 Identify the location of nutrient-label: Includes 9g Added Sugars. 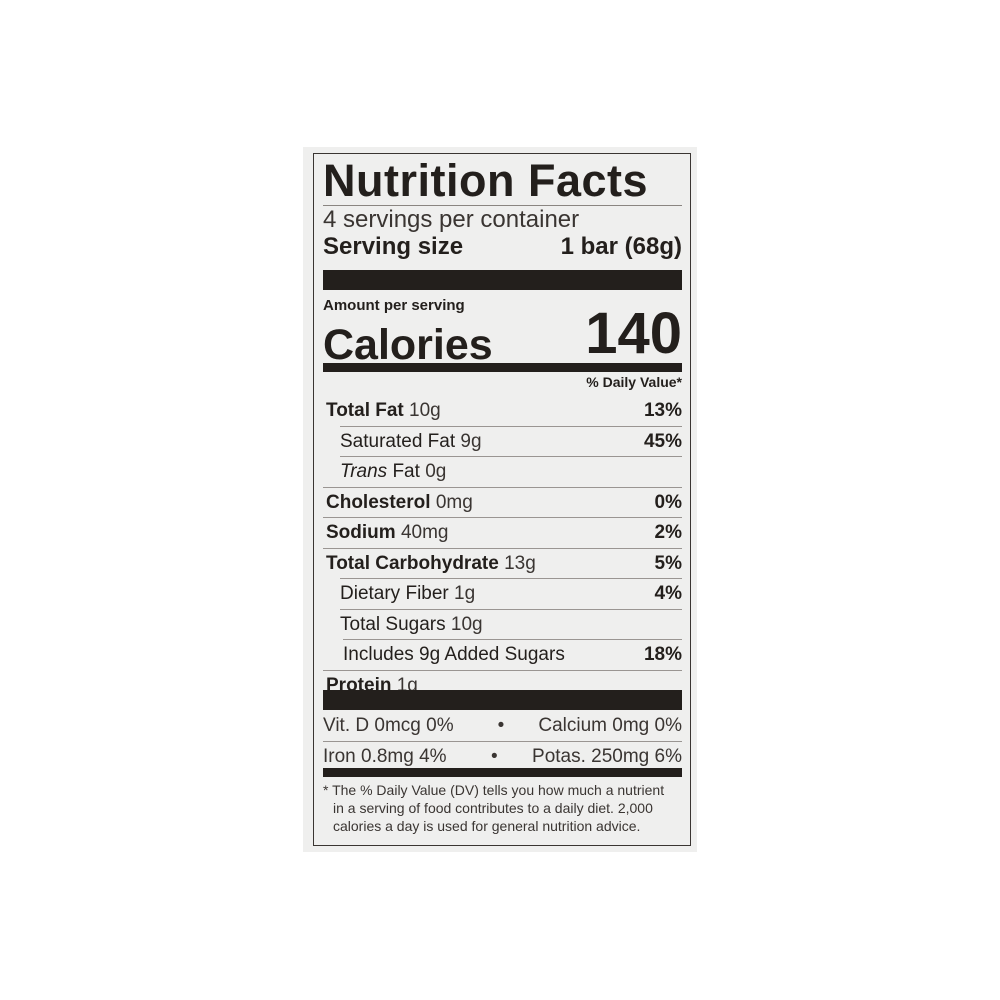
(454, 654).